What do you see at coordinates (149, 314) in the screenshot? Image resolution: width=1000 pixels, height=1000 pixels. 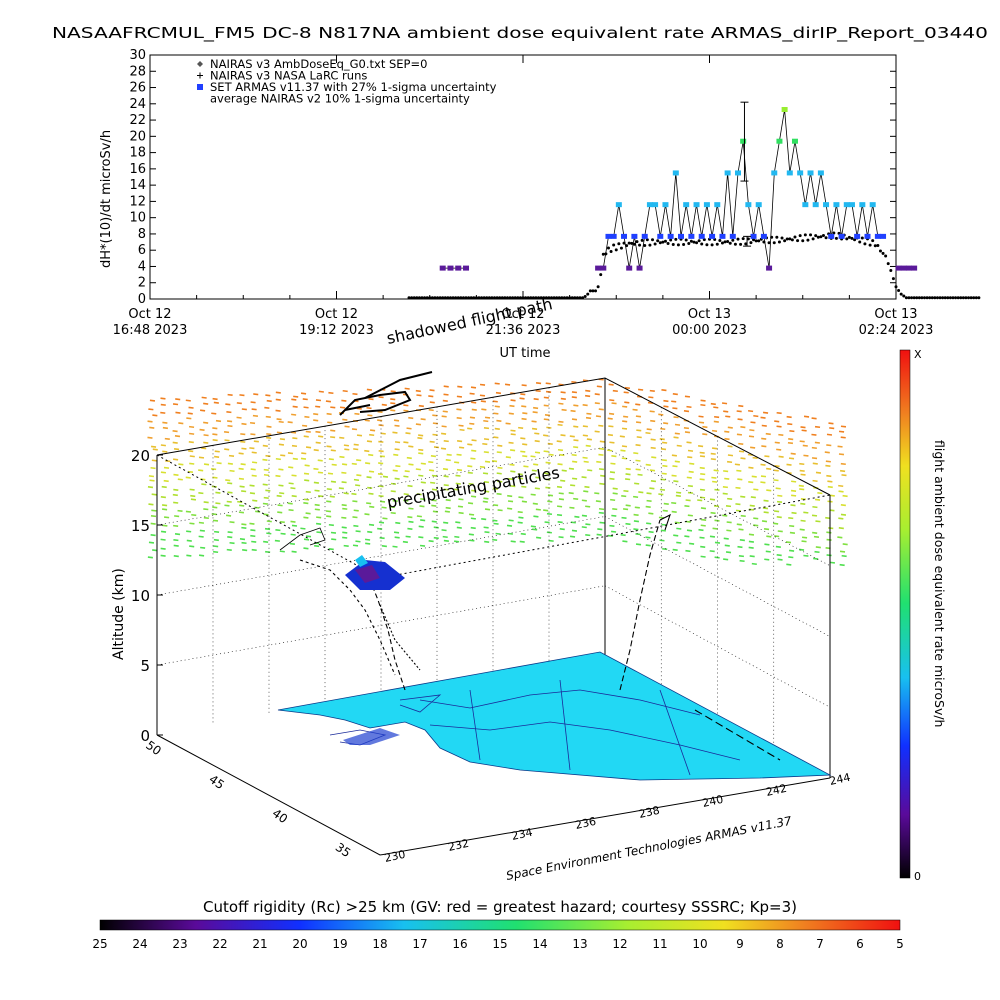 I see `x-tick-label-date: Oct 12` at bounding box center [149, 314].